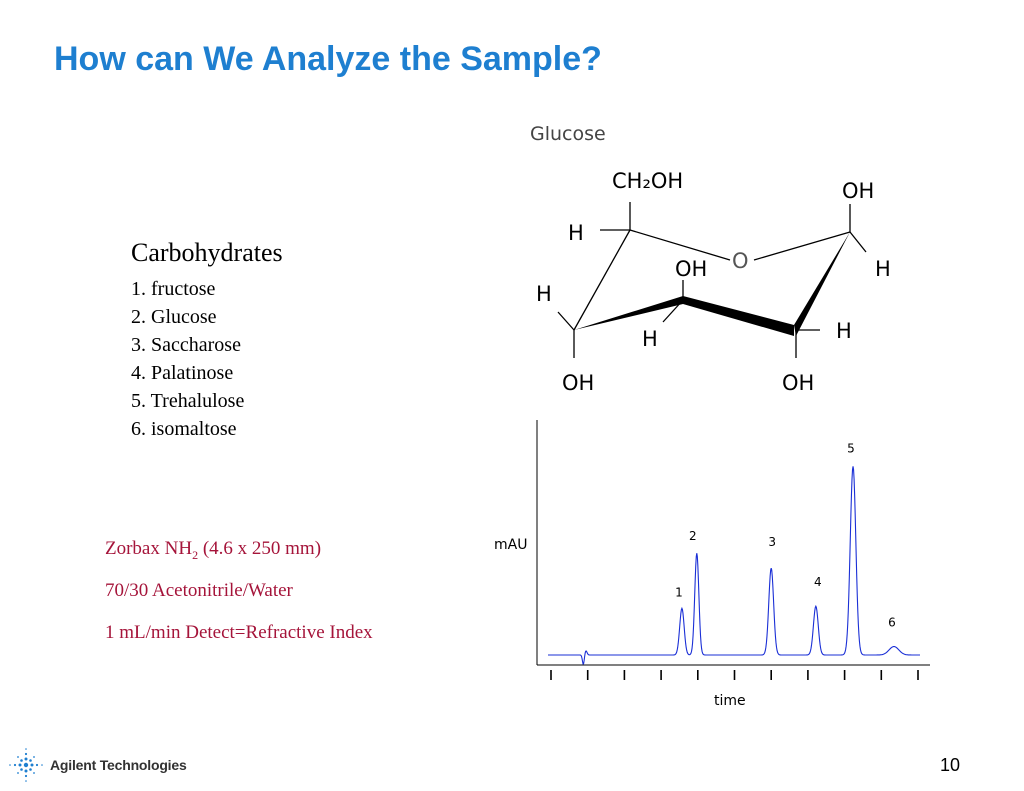 This screenshot has height=791, width=1024. Describe the element at coordinates (195, 554) in the screenshot. I see `column-subscript: 2` at that location.